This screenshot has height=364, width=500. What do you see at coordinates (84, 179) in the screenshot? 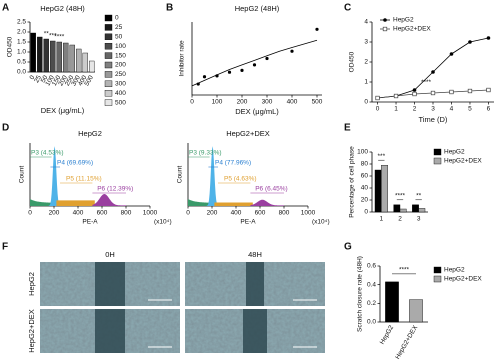
I see `gate-label: P5 (11.15%)` at bounding box center [84, 179].